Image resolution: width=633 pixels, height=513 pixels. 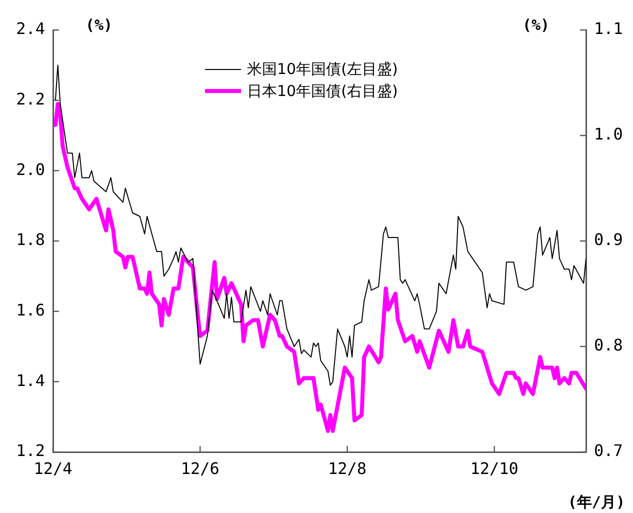 What do you see at coordinates (322, 69) in the screenshot?
I see `legend-label: 米国10年国債(左目盛)` at bounding box center [322, 69].